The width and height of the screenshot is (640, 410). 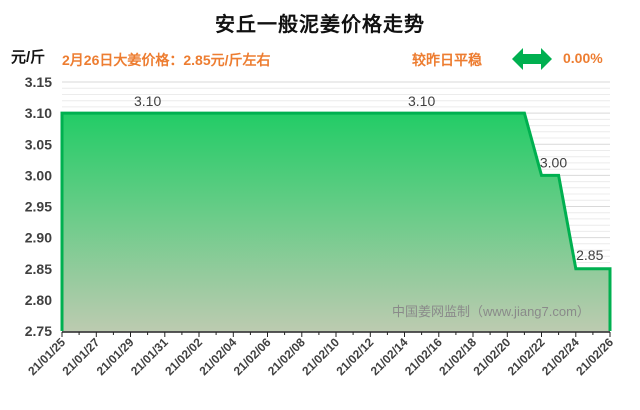 What do you see at coordinates (594, 356) in the screenshot?
I see `x-tick-label: 21/02/26` at bounding box center [594, 356].